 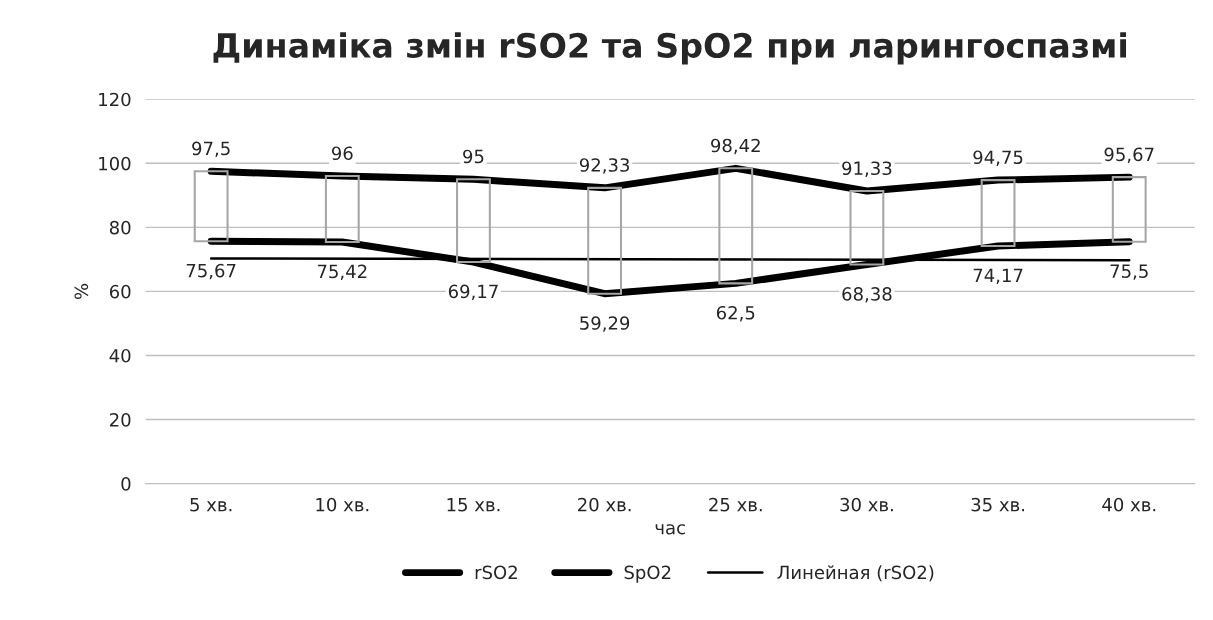 What do you see at coordinates (115, 163) in the screenshot?
I see `y-tick-label: 100` at bounding box center [115, 163].